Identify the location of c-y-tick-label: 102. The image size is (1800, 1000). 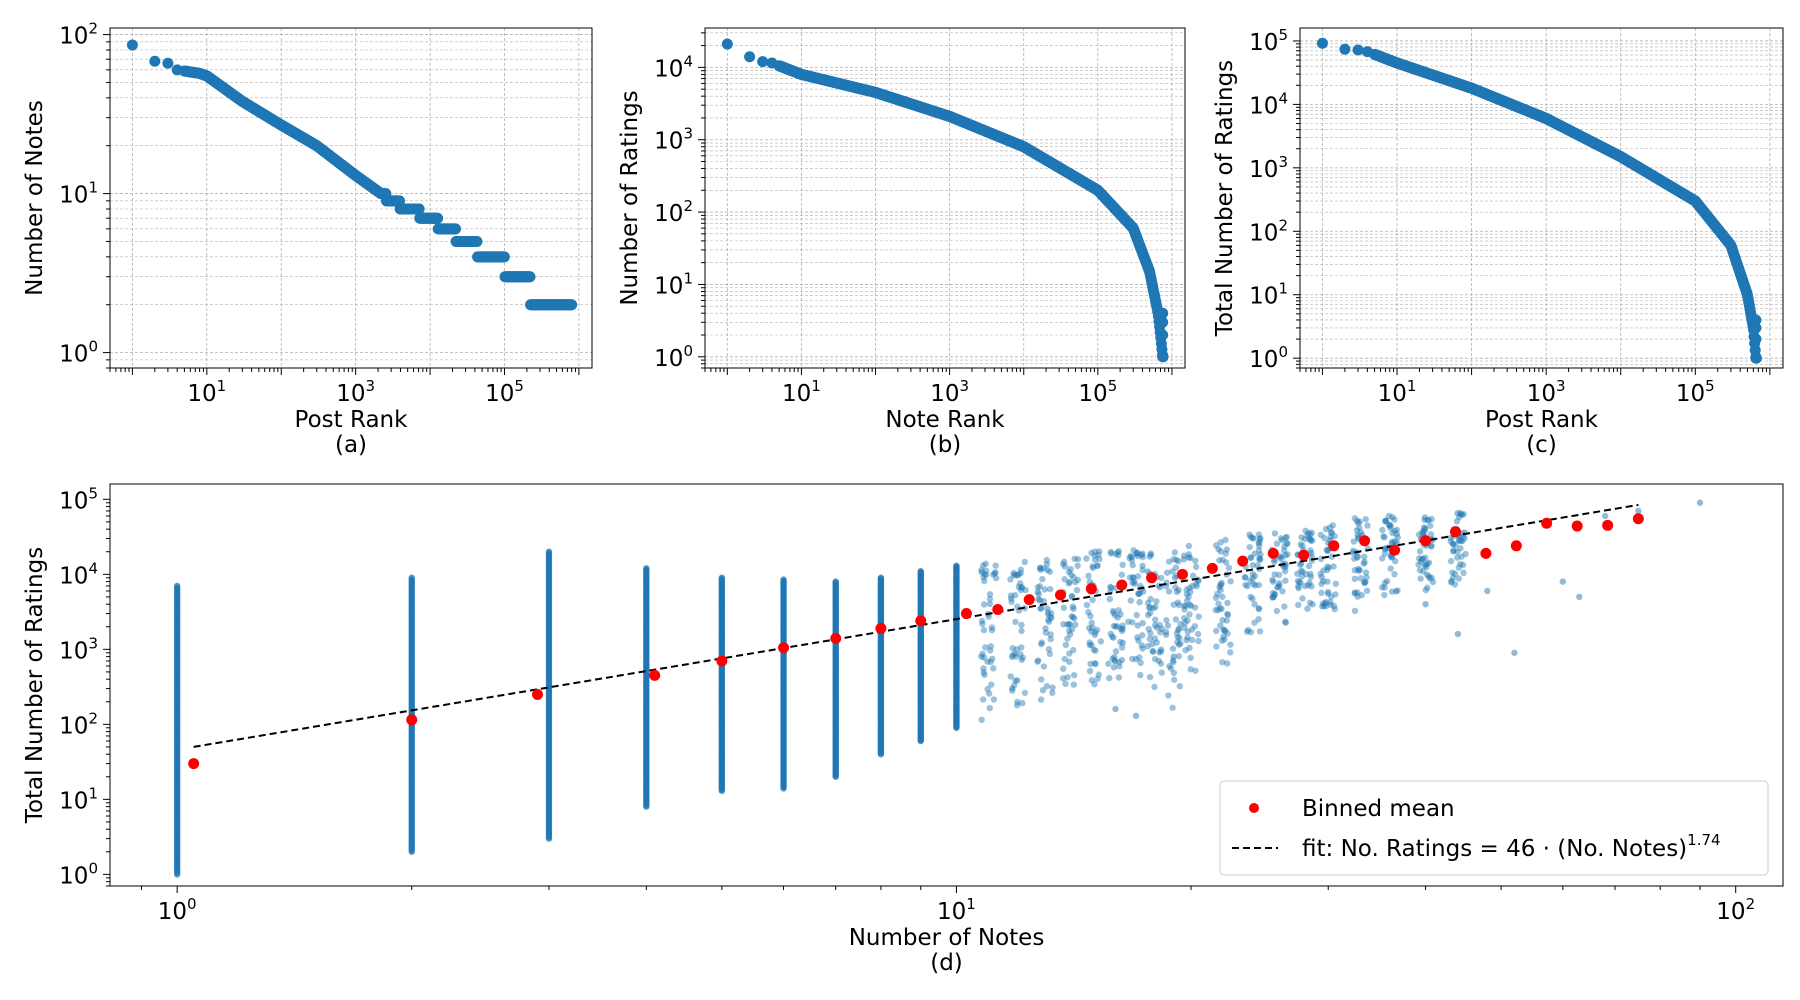
(1268, 231).